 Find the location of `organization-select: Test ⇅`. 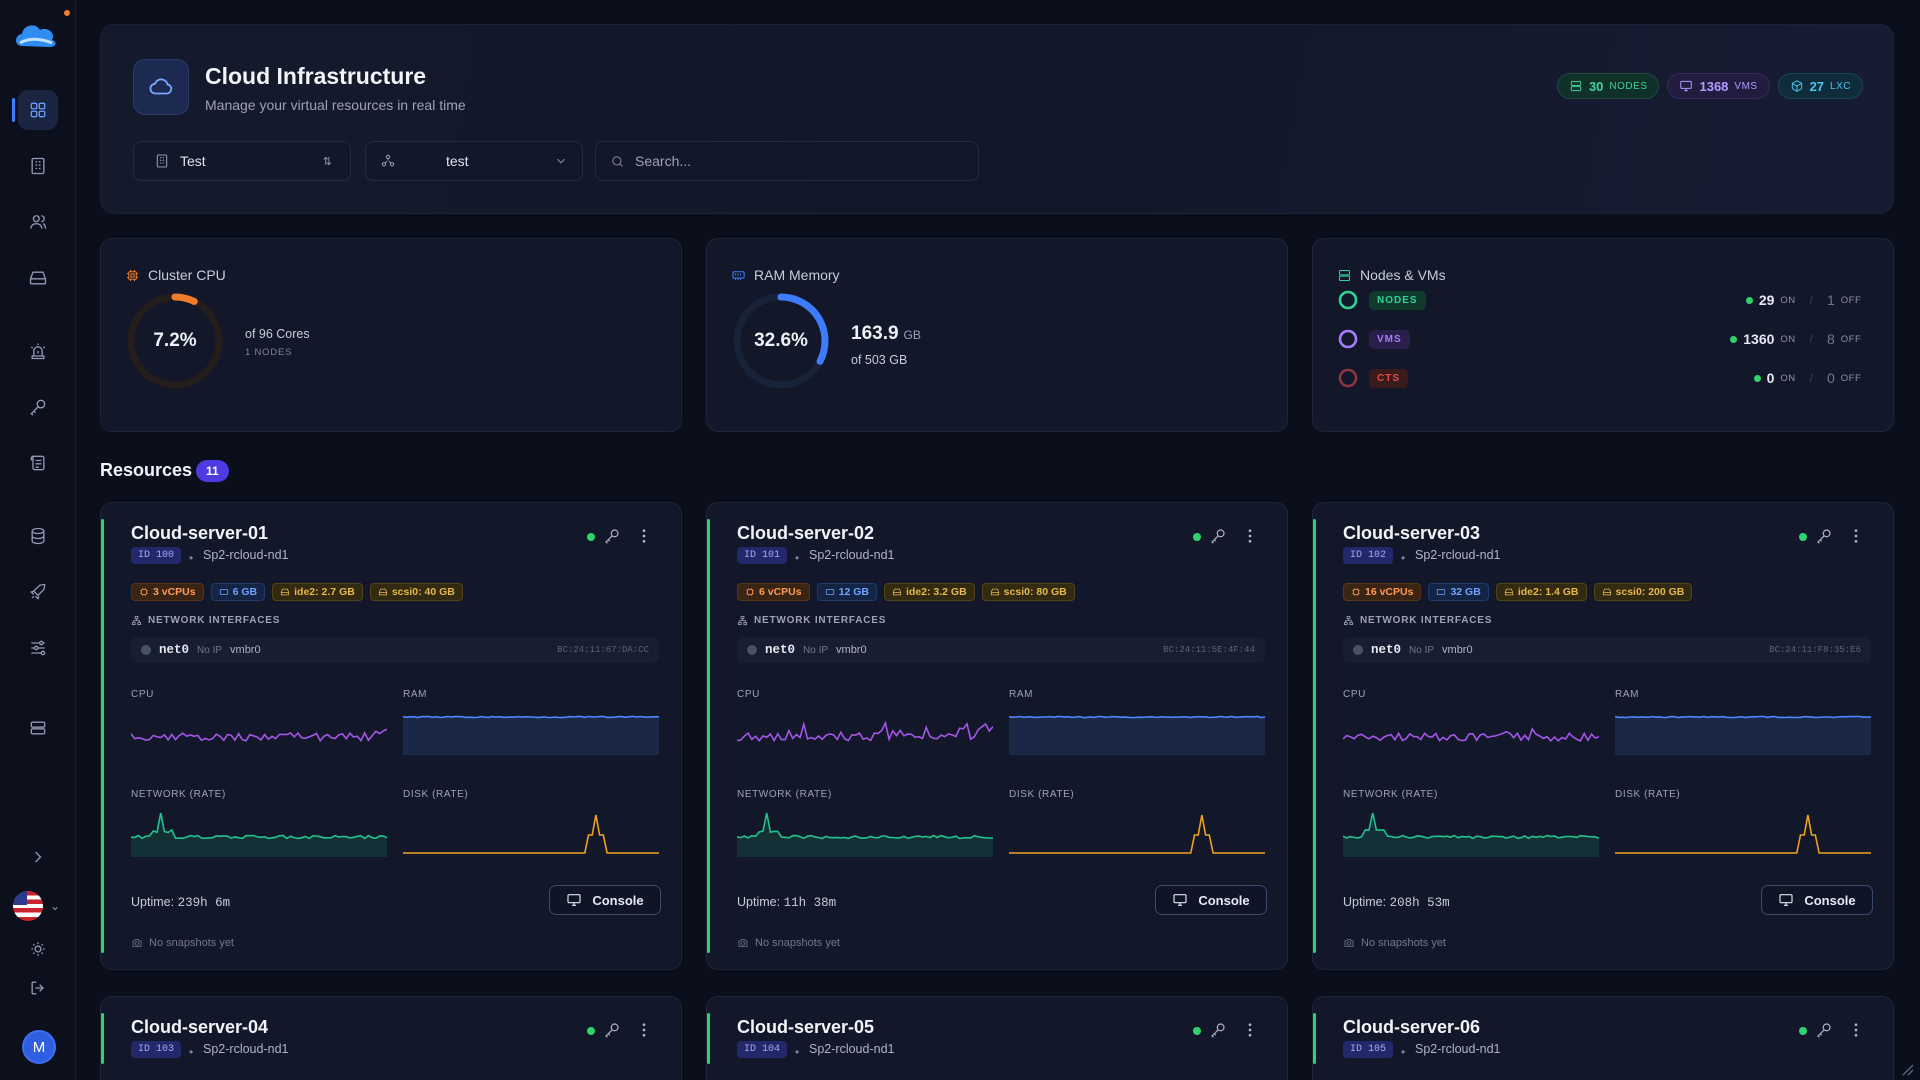

organization-select: Test ⇅ is located at coordinates (242, 161).